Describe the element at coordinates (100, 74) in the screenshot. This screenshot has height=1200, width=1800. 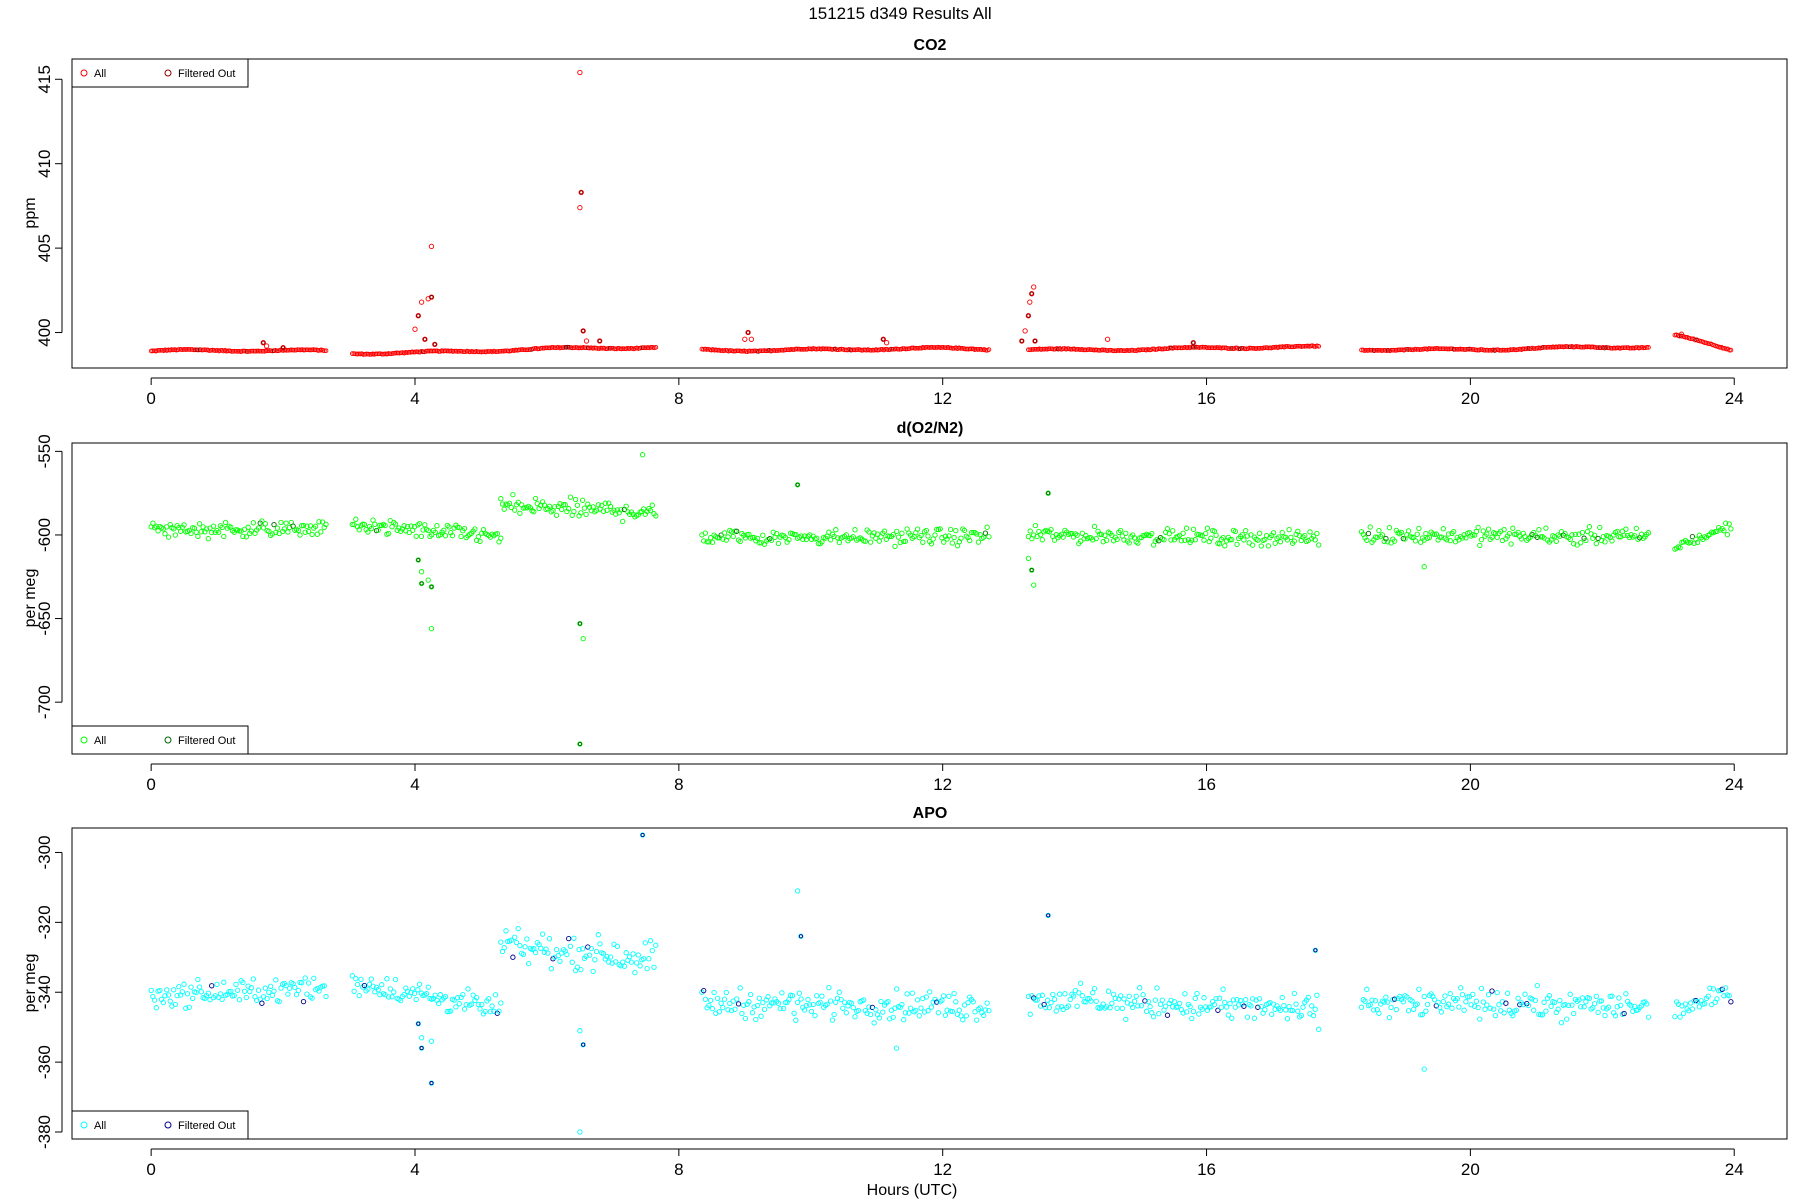
I see `co2-legend-all-label: All` at that location.